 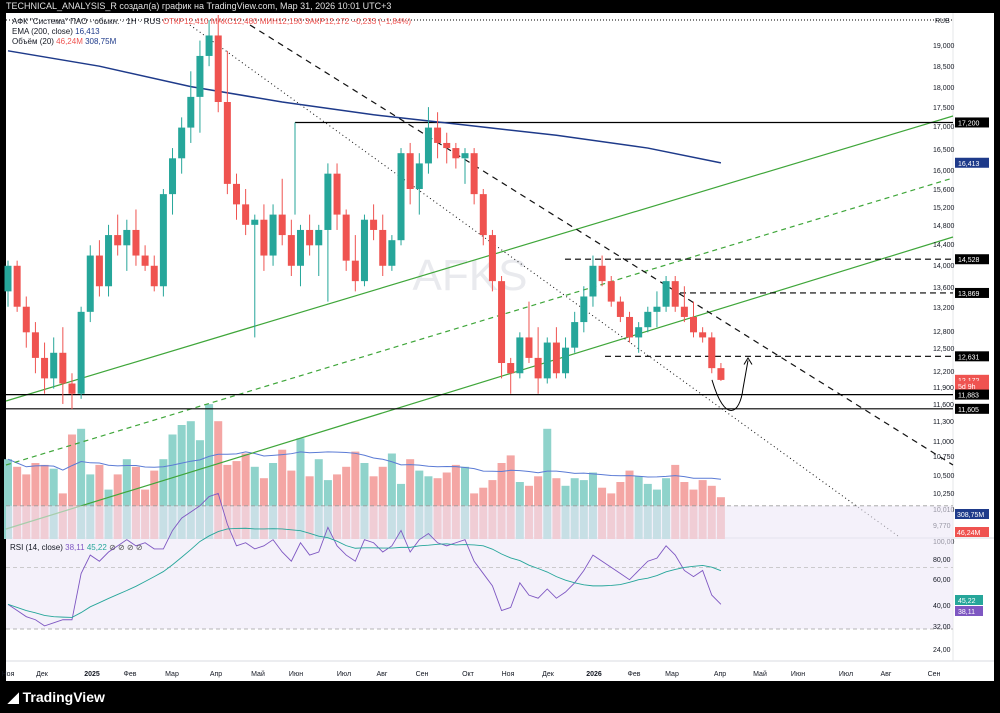 I want to click on rsi-line, so click(x=364, y=559).